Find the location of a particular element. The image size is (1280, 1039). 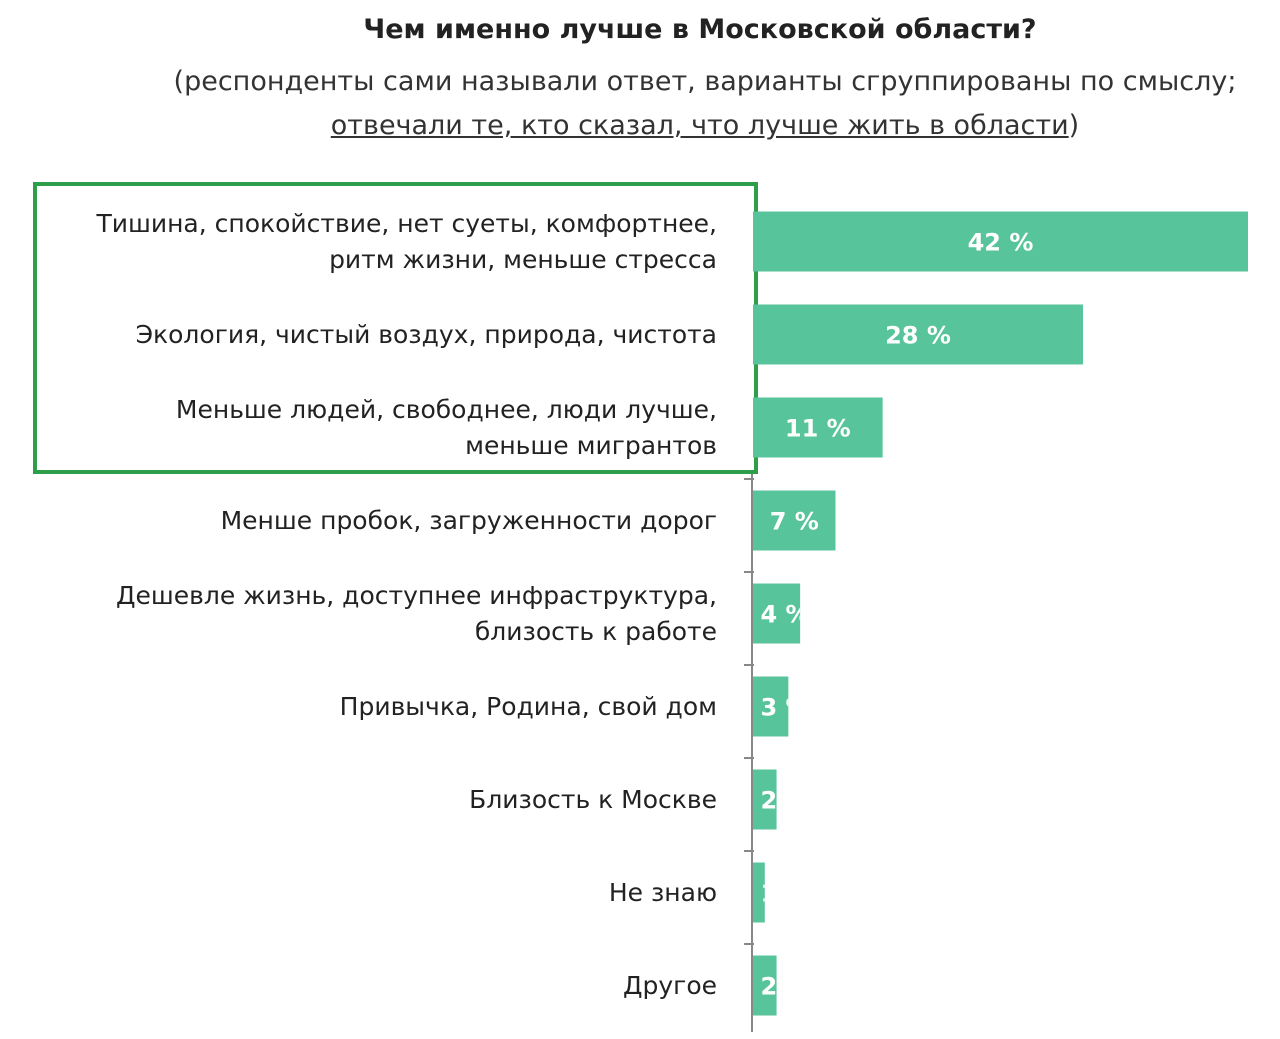

value-label: 28 % is located at coordinates (918, 336).